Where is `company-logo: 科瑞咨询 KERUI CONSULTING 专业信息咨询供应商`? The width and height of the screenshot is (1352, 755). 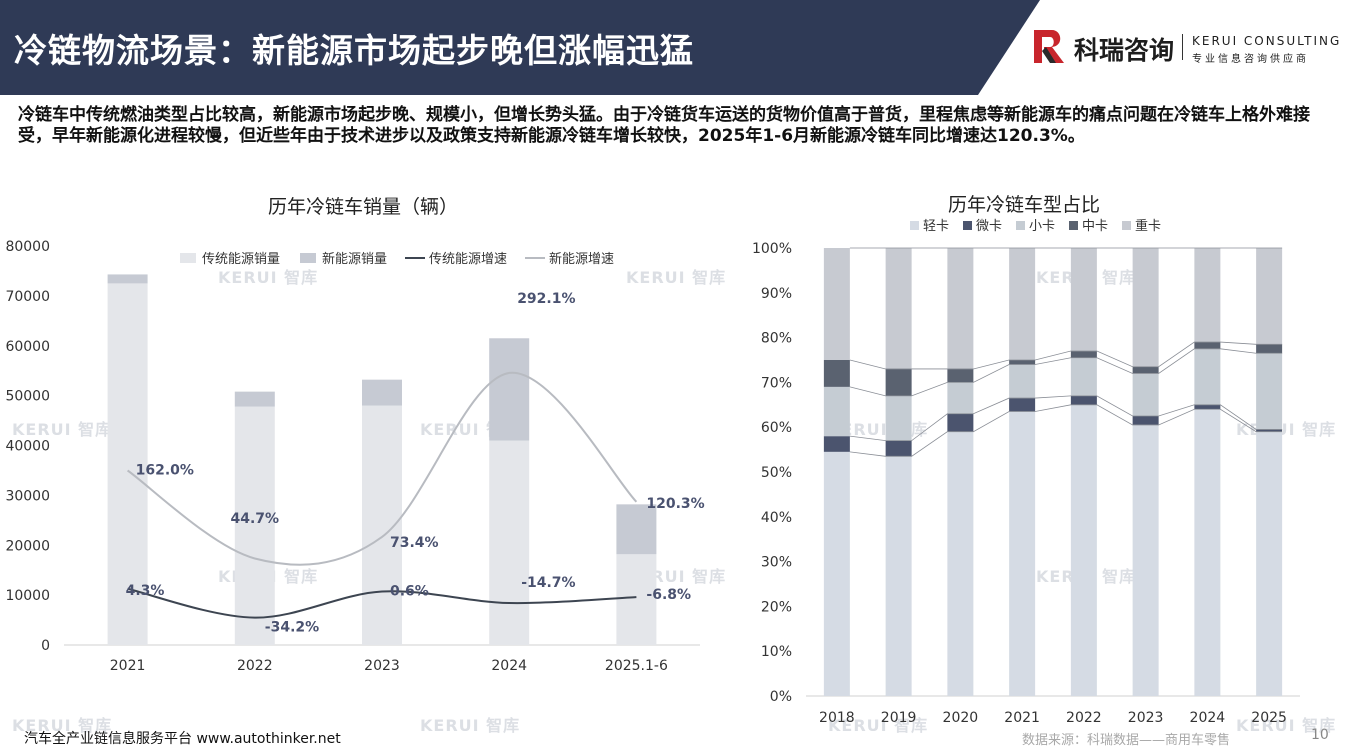
company-logo: 科瑞咨询 KERUI CONSULTING 专业信息咨询供应商 is located at coordinates (1189, 48).